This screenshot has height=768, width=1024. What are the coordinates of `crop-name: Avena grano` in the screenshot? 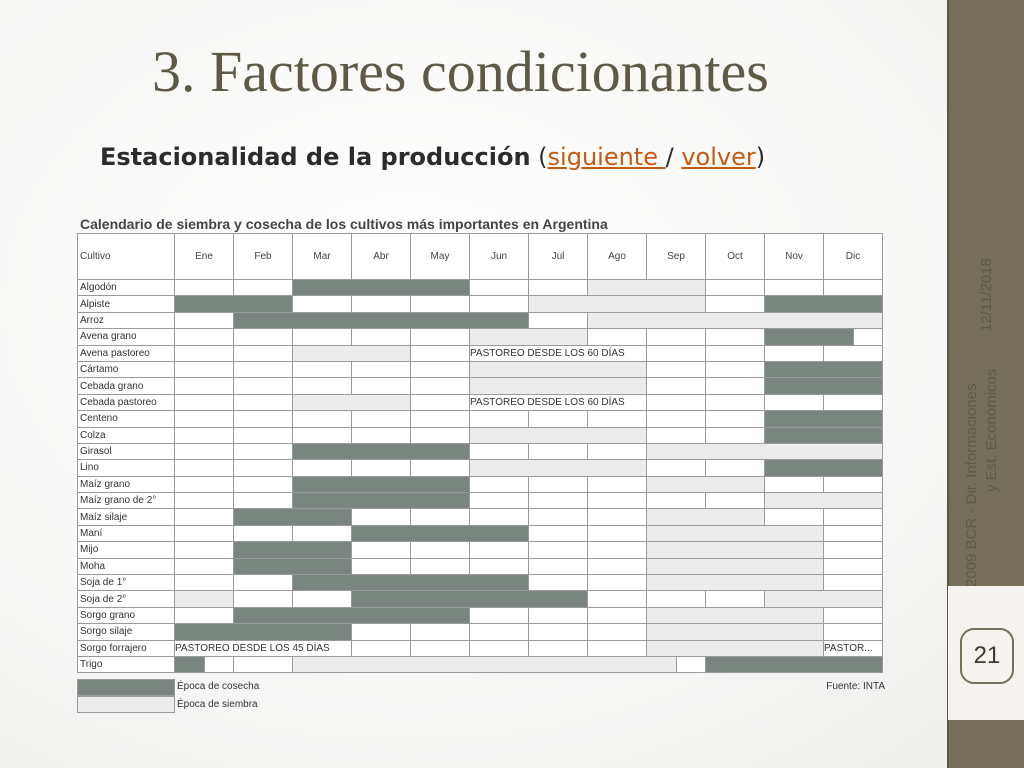 It's located at (126, 337).